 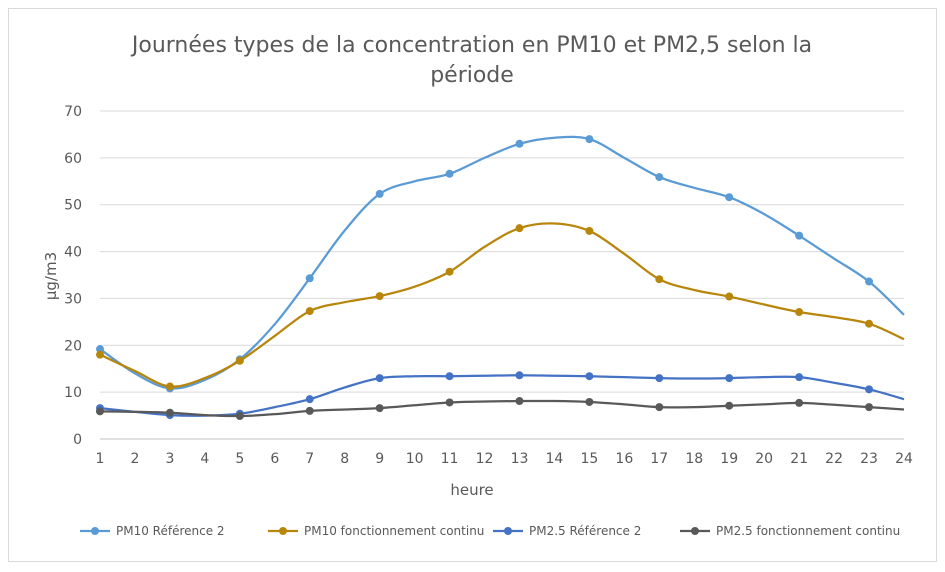 I want to click on x-tick-label: 6, so click(x=274, y=459).